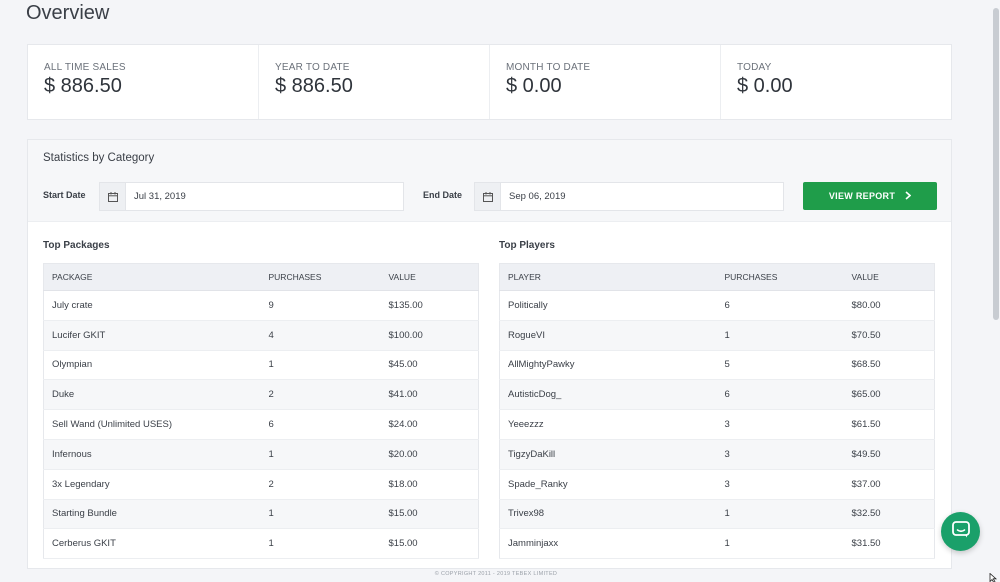  I want to click on player-name: Spade_Ranky, so click(608, 484).